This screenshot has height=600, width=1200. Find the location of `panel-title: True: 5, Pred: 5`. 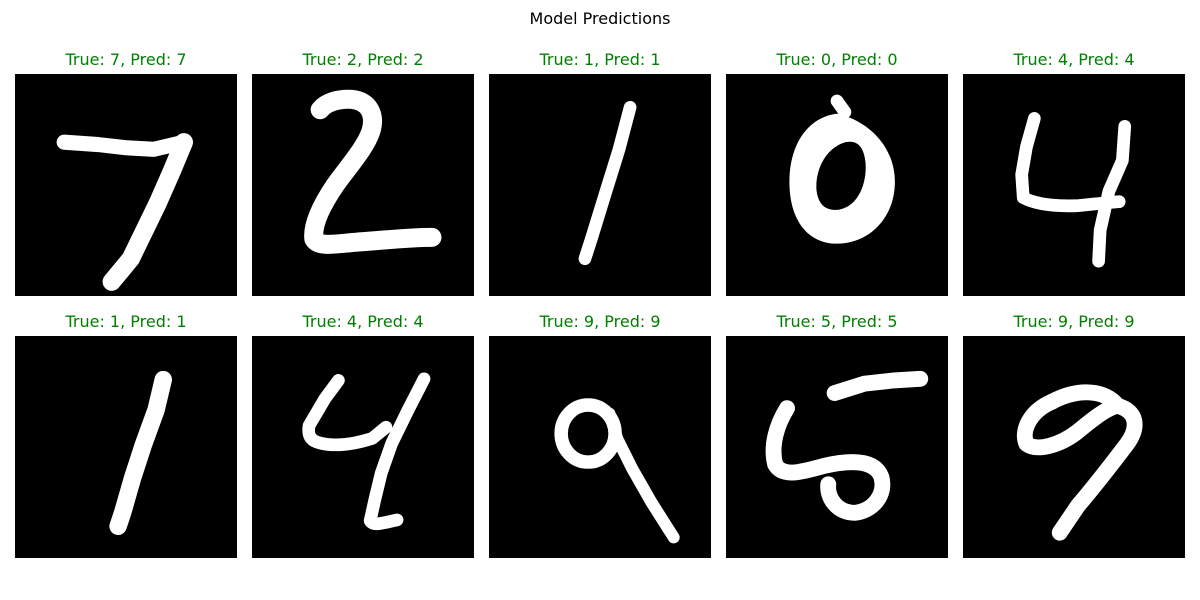

panel-title: True: 5, Pred: 5 is located at coordinates (837, 321).